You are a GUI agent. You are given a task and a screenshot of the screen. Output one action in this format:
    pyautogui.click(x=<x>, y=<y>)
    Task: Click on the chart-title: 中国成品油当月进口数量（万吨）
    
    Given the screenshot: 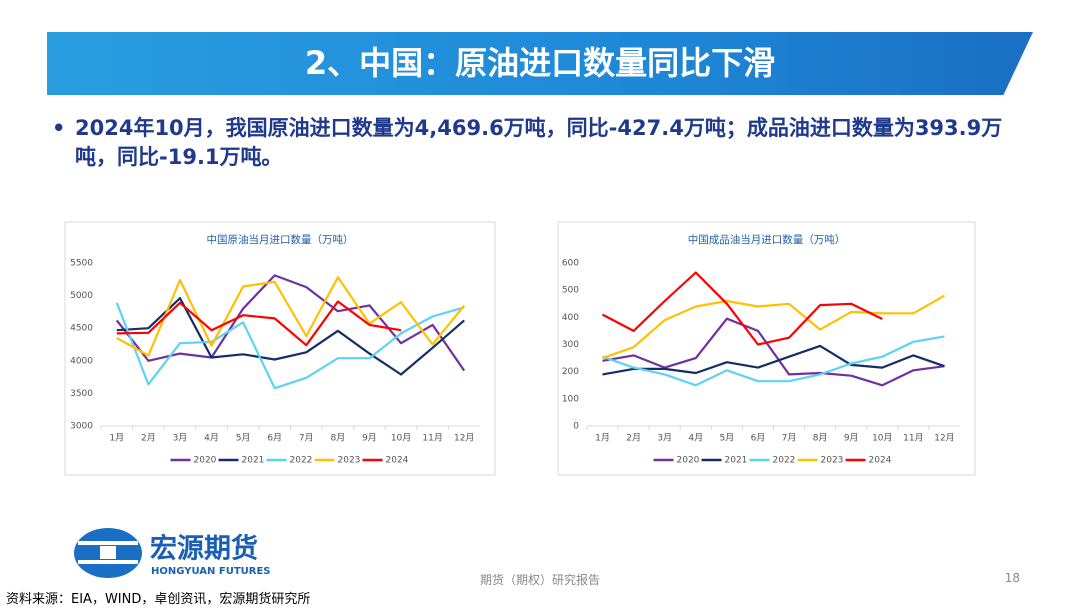 What is the action you would take?
    pyautogui.click(x=767, y=239)
    